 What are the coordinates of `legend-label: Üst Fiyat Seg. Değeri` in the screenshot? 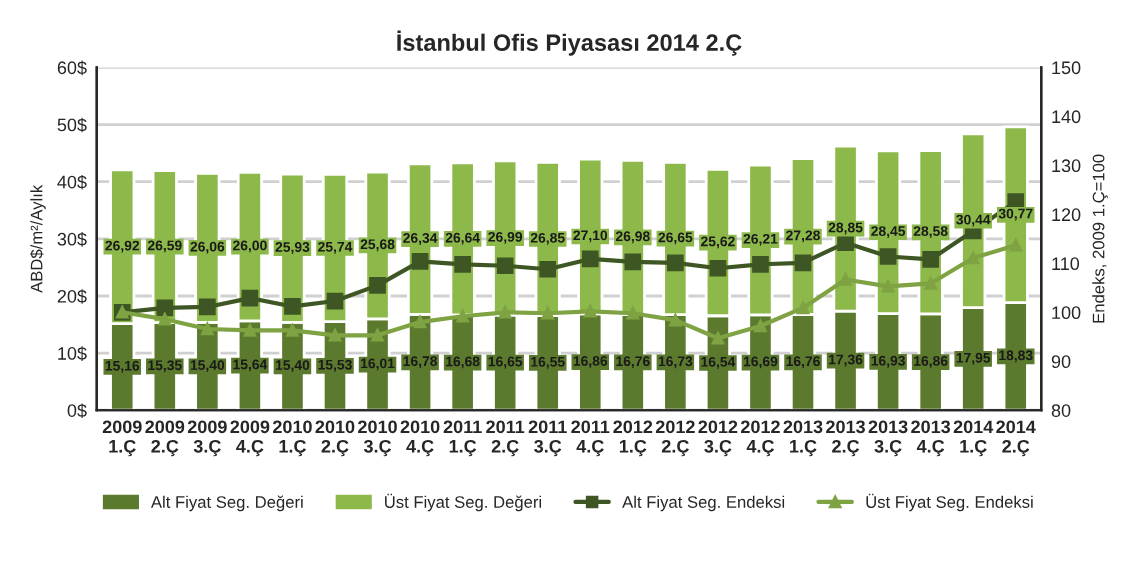 It's located at (463, 502).